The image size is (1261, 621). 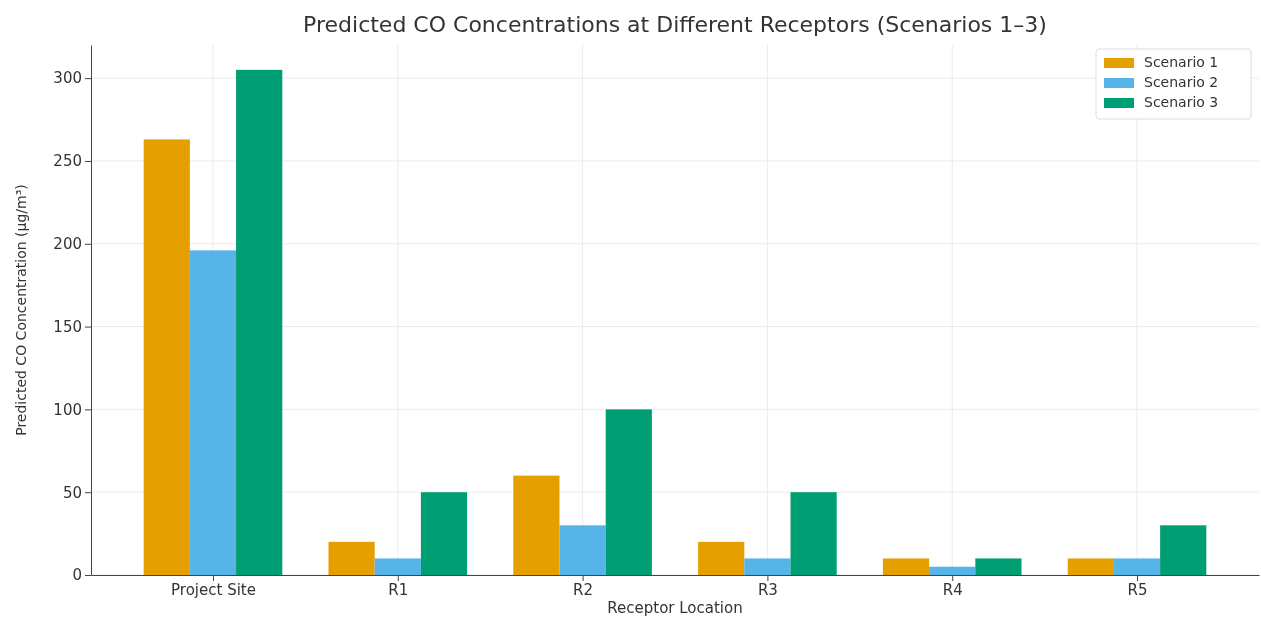 What do you see at coordinates (1137, 589) in the screenshot?
I see `x-tick-label: R5` at bounding box center [1137, 589].